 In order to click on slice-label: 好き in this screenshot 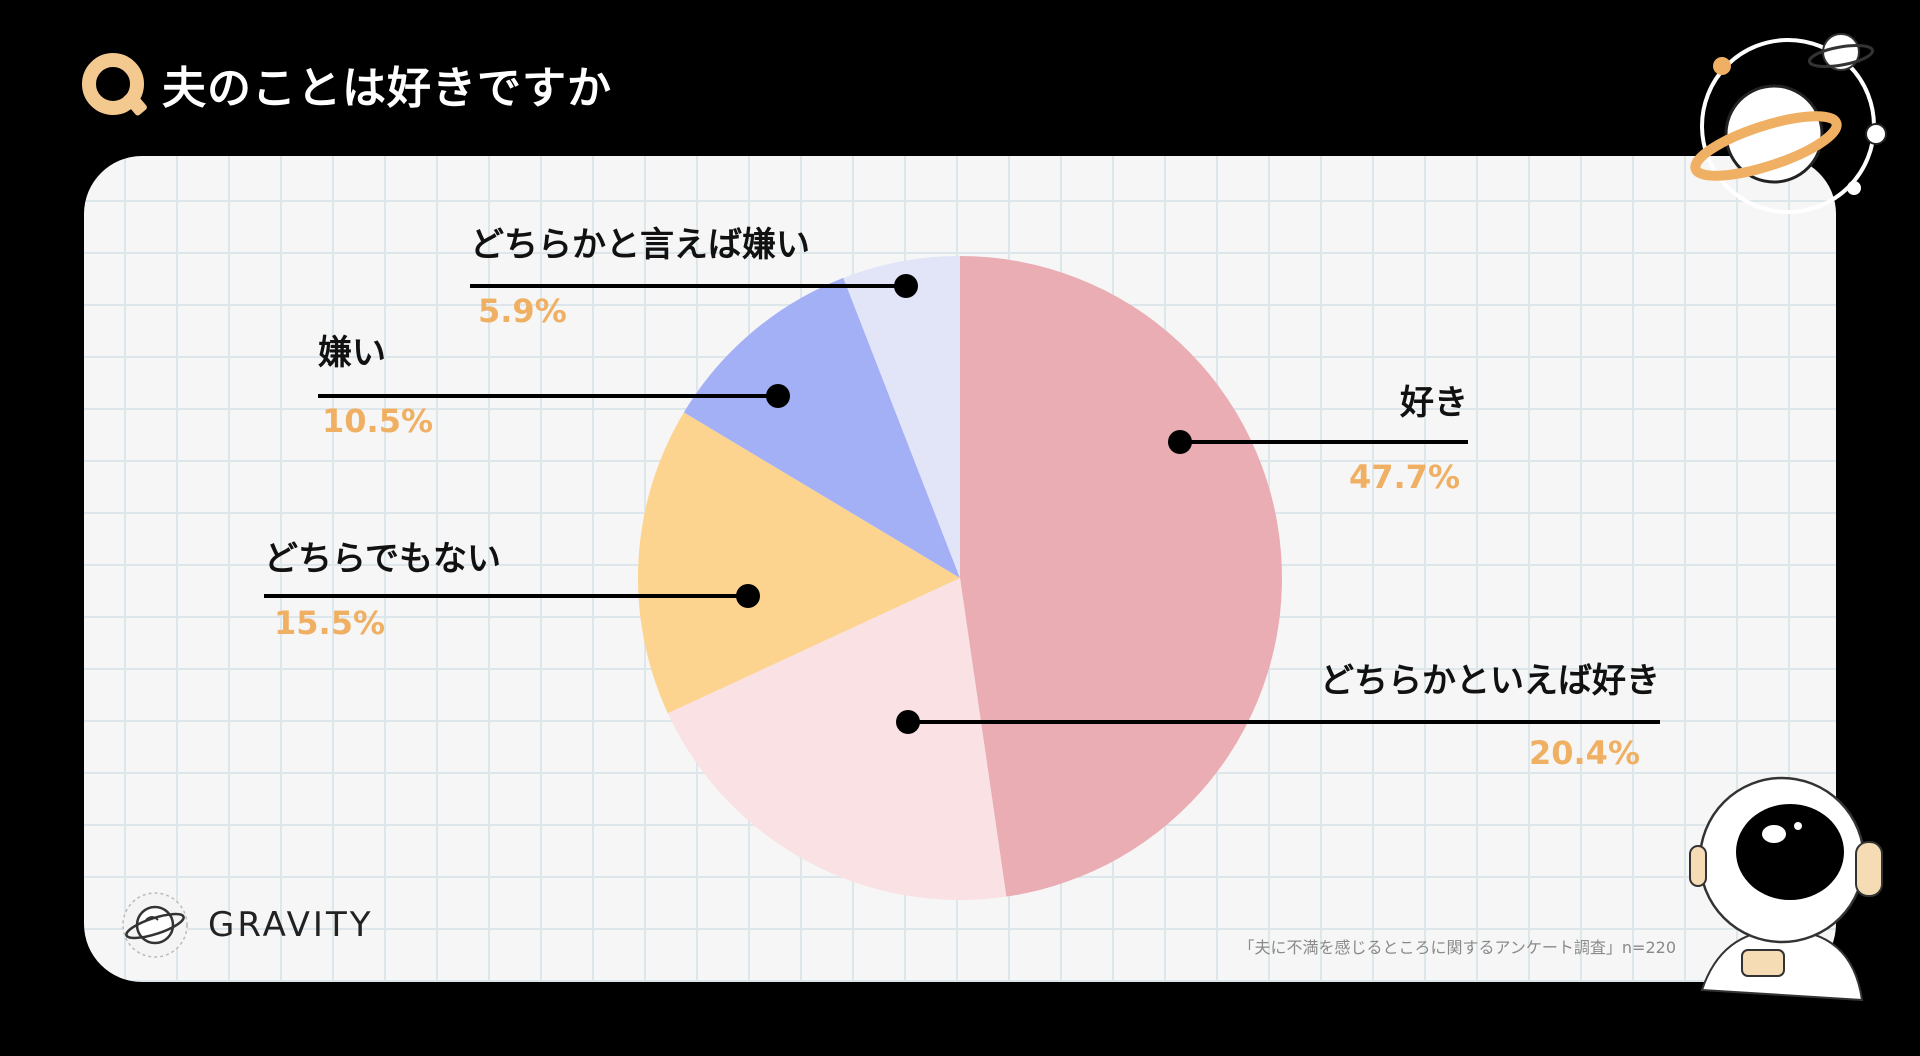, I will do `click(1433, 403)`.